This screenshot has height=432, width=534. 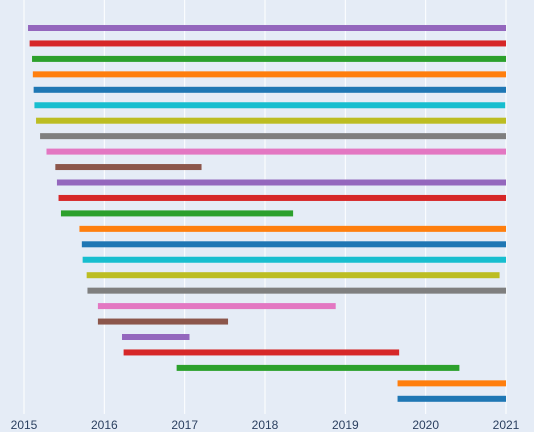 I want to click on x-tick-label-2020: 2020, so click(x=425, y=425).